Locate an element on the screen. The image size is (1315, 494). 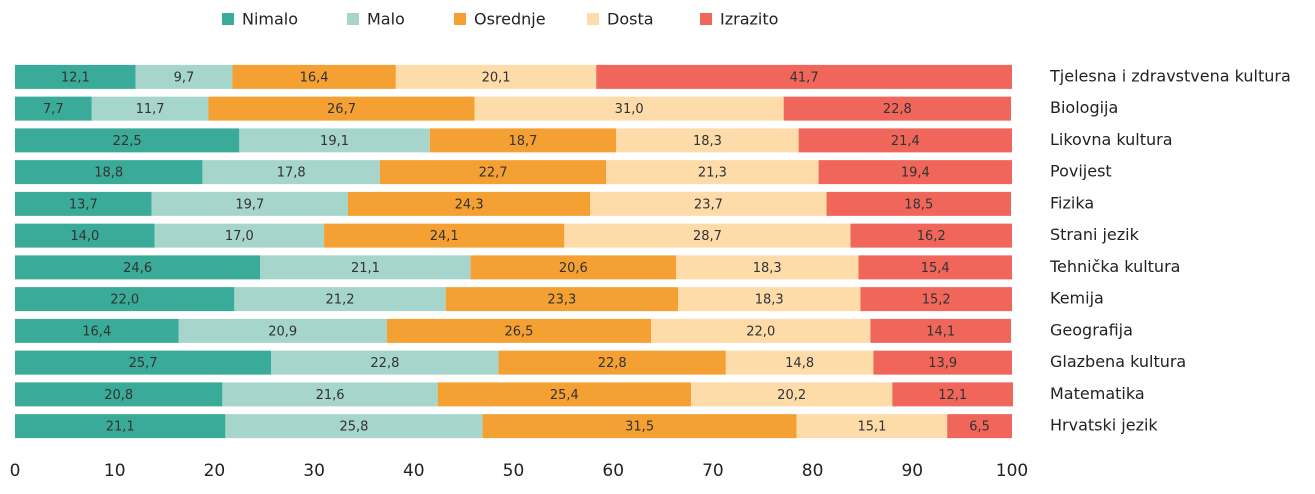
legend-label: Malo is located at coordinates (386, 19).